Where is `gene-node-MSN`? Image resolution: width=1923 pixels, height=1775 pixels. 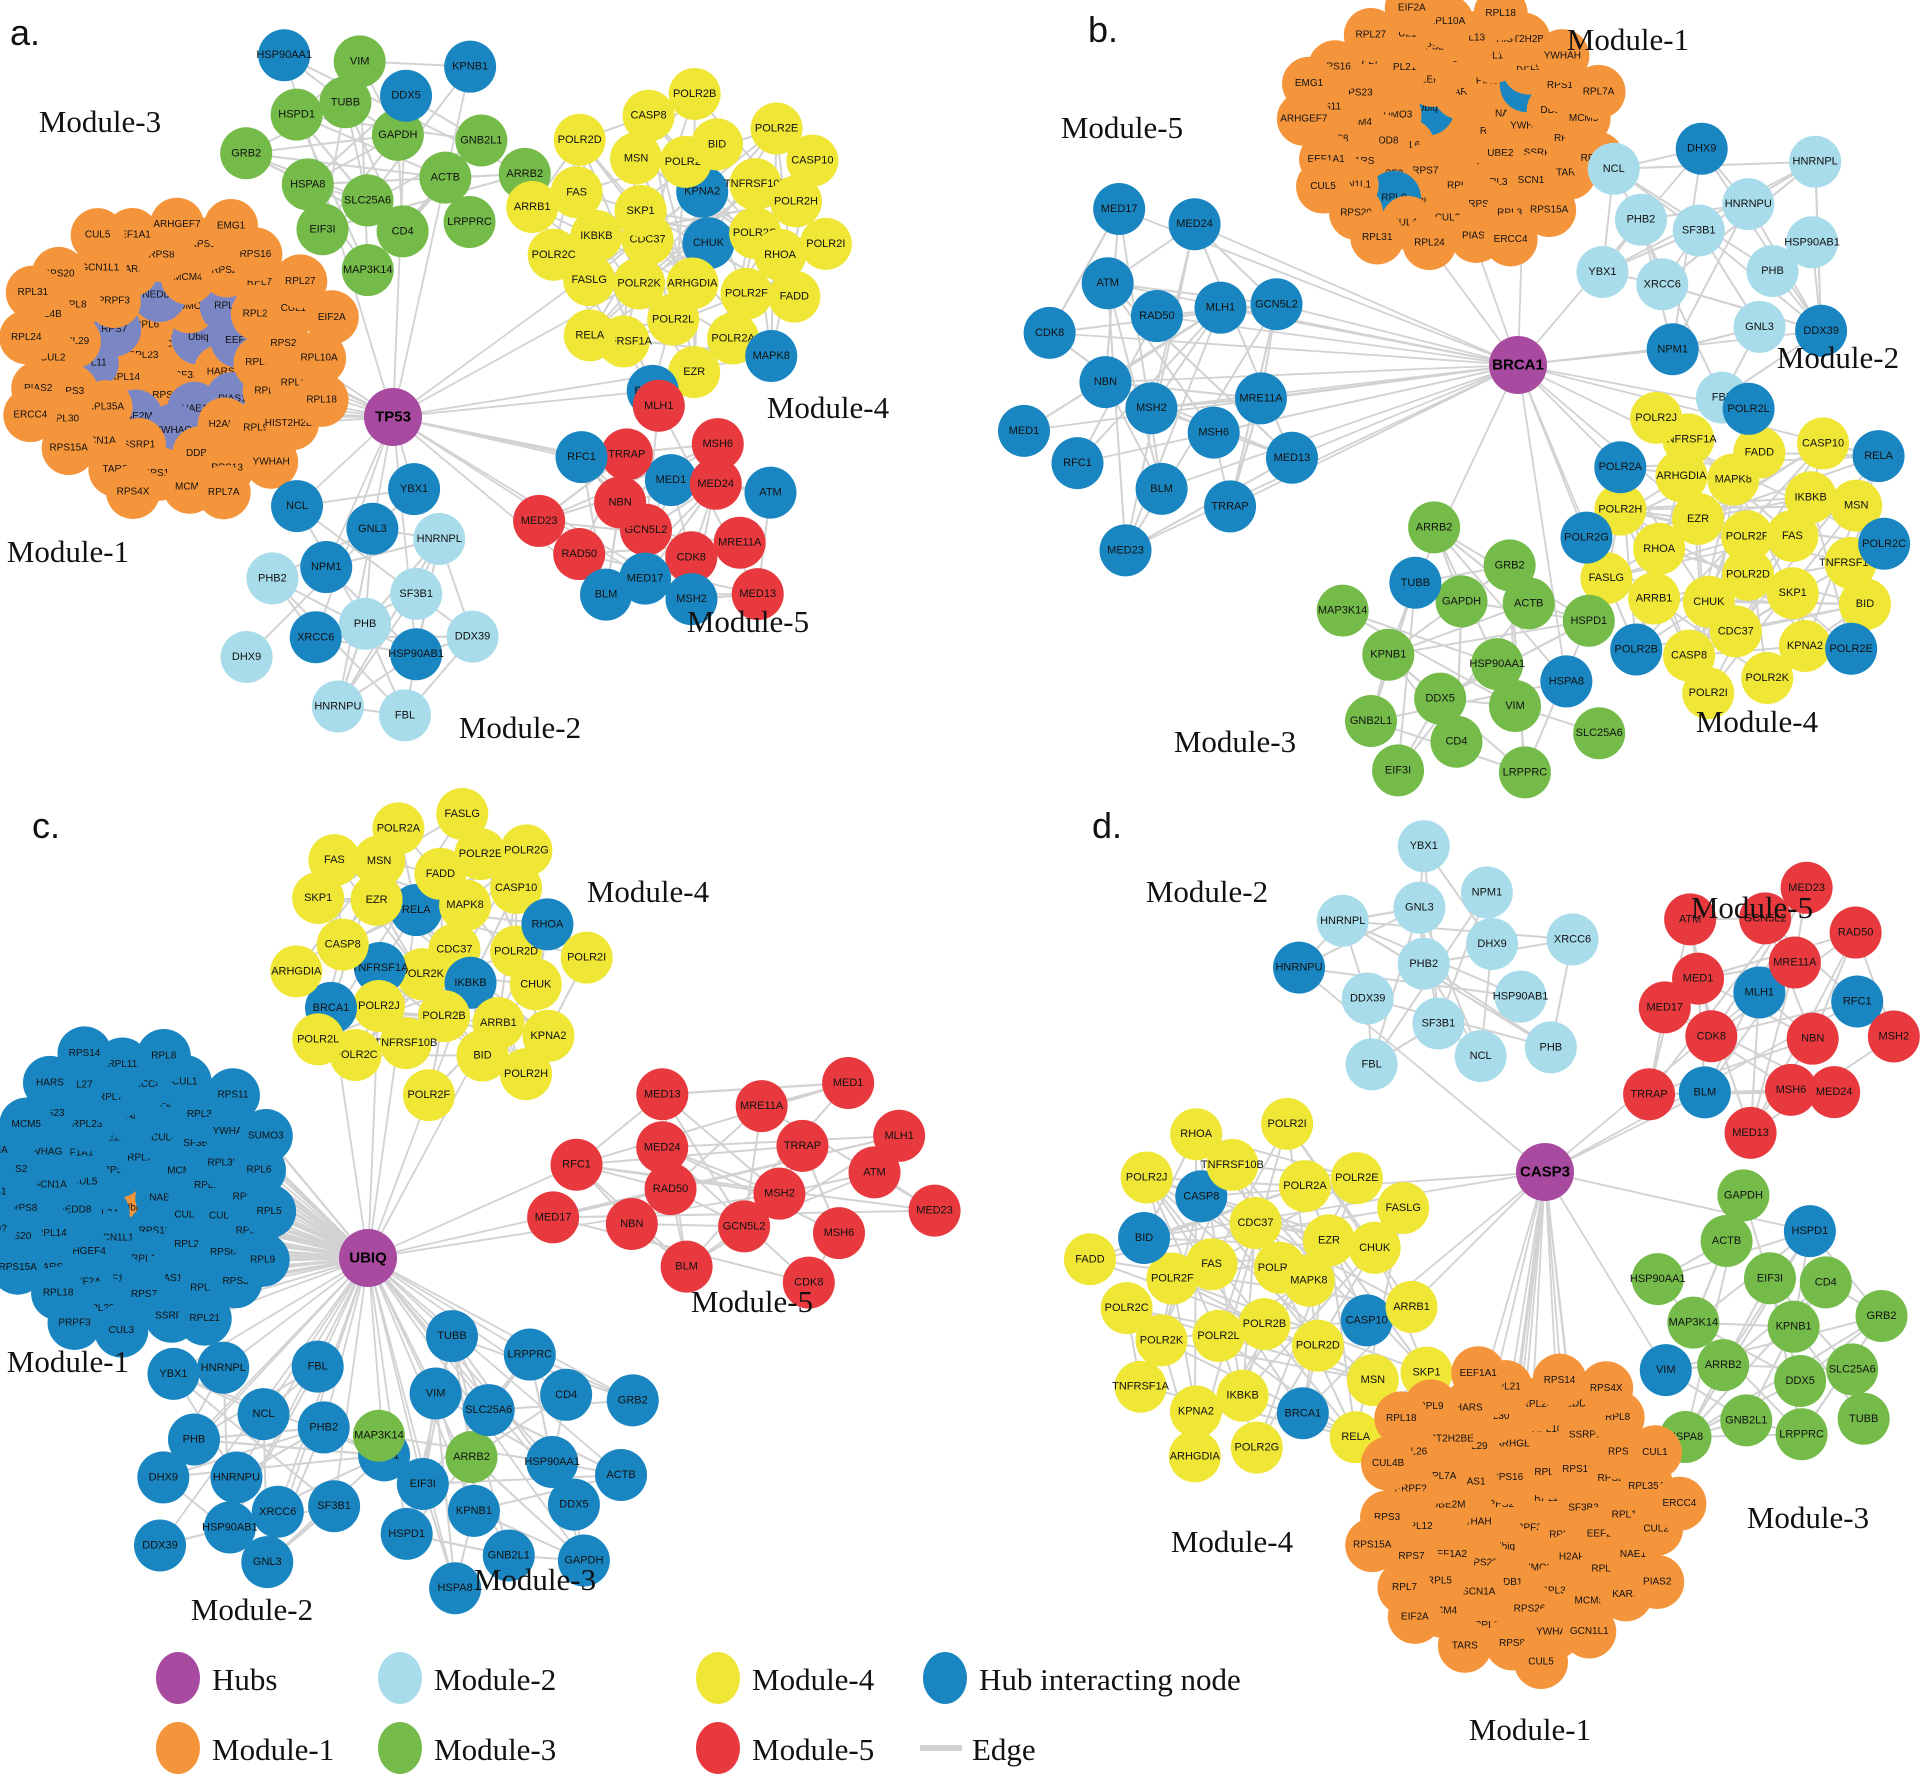 gene-node-MSN is located at coordinates (636, 158).